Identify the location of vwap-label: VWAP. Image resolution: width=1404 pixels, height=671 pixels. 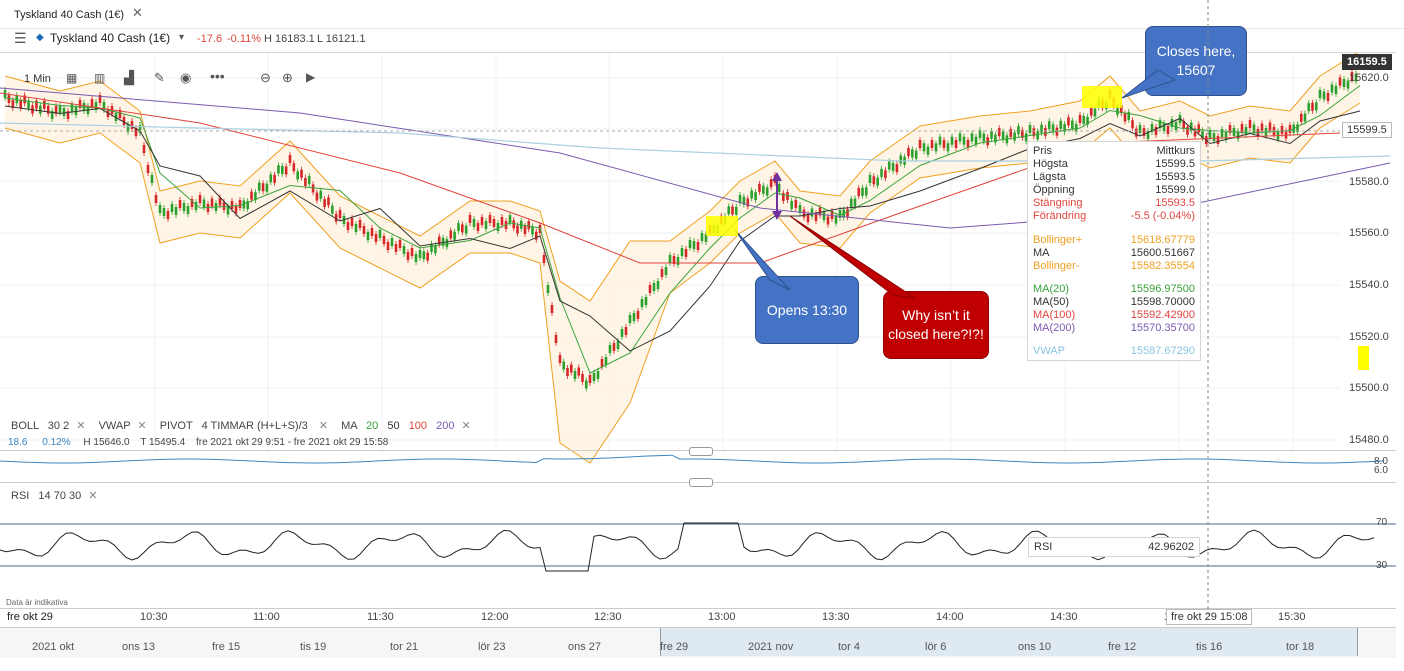
(114, 426).